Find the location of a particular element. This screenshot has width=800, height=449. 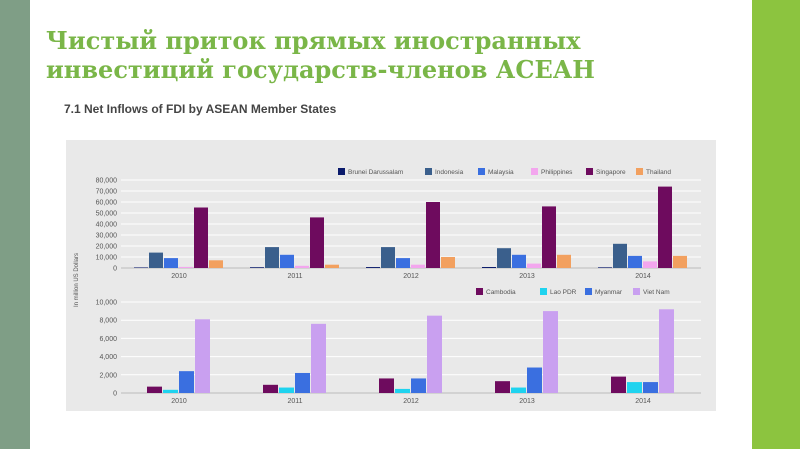

legend-label: Indonesia is located at coordinates (449, 172).